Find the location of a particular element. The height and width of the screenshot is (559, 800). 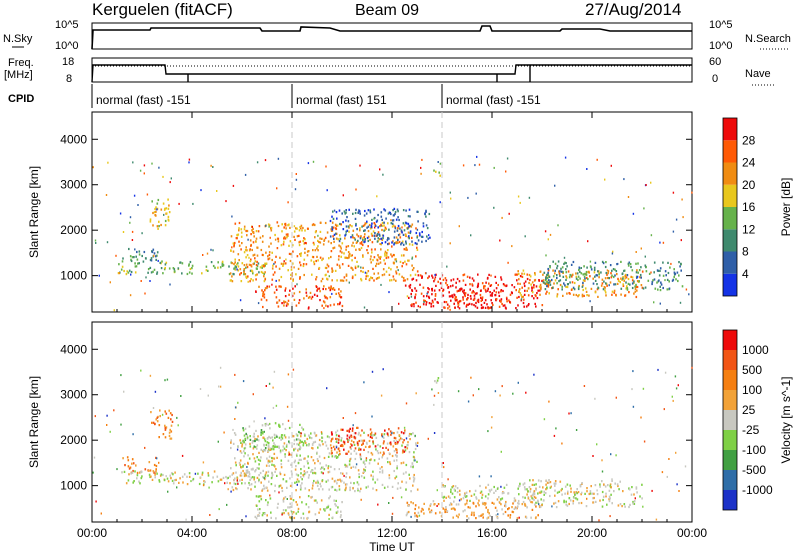

colorbar-swatch is located at coordinates (730, 360).